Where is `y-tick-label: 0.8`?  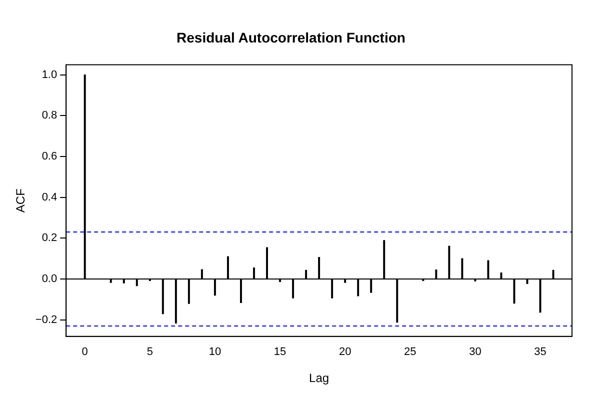 y-tick-label: 0.8 is located at coordinates (50, 116).